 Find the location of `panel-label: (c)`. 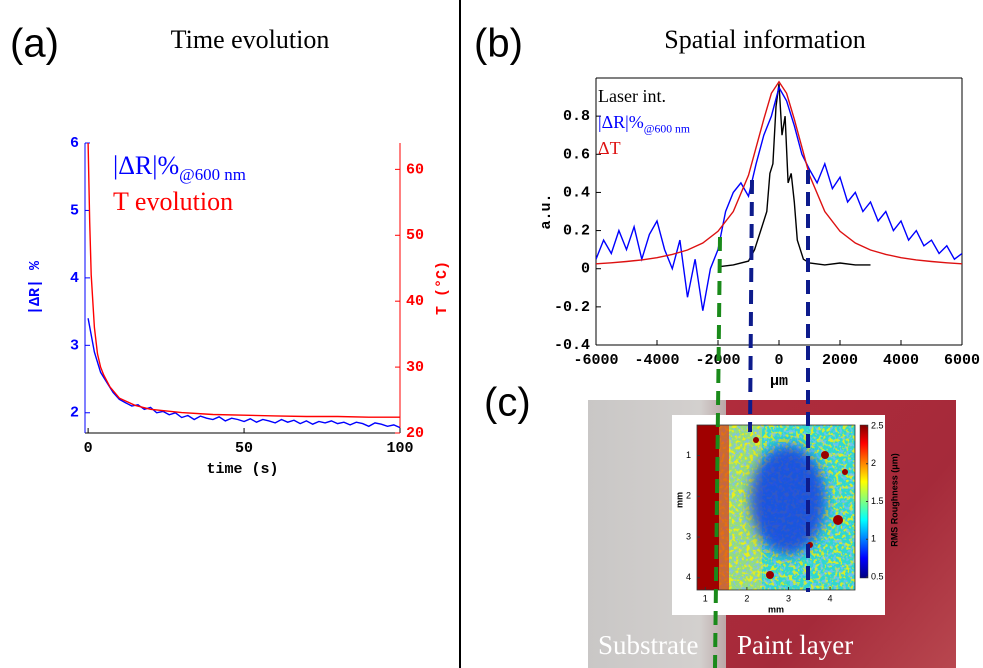

panel-label: (c) is located at coordinates (507, 403).